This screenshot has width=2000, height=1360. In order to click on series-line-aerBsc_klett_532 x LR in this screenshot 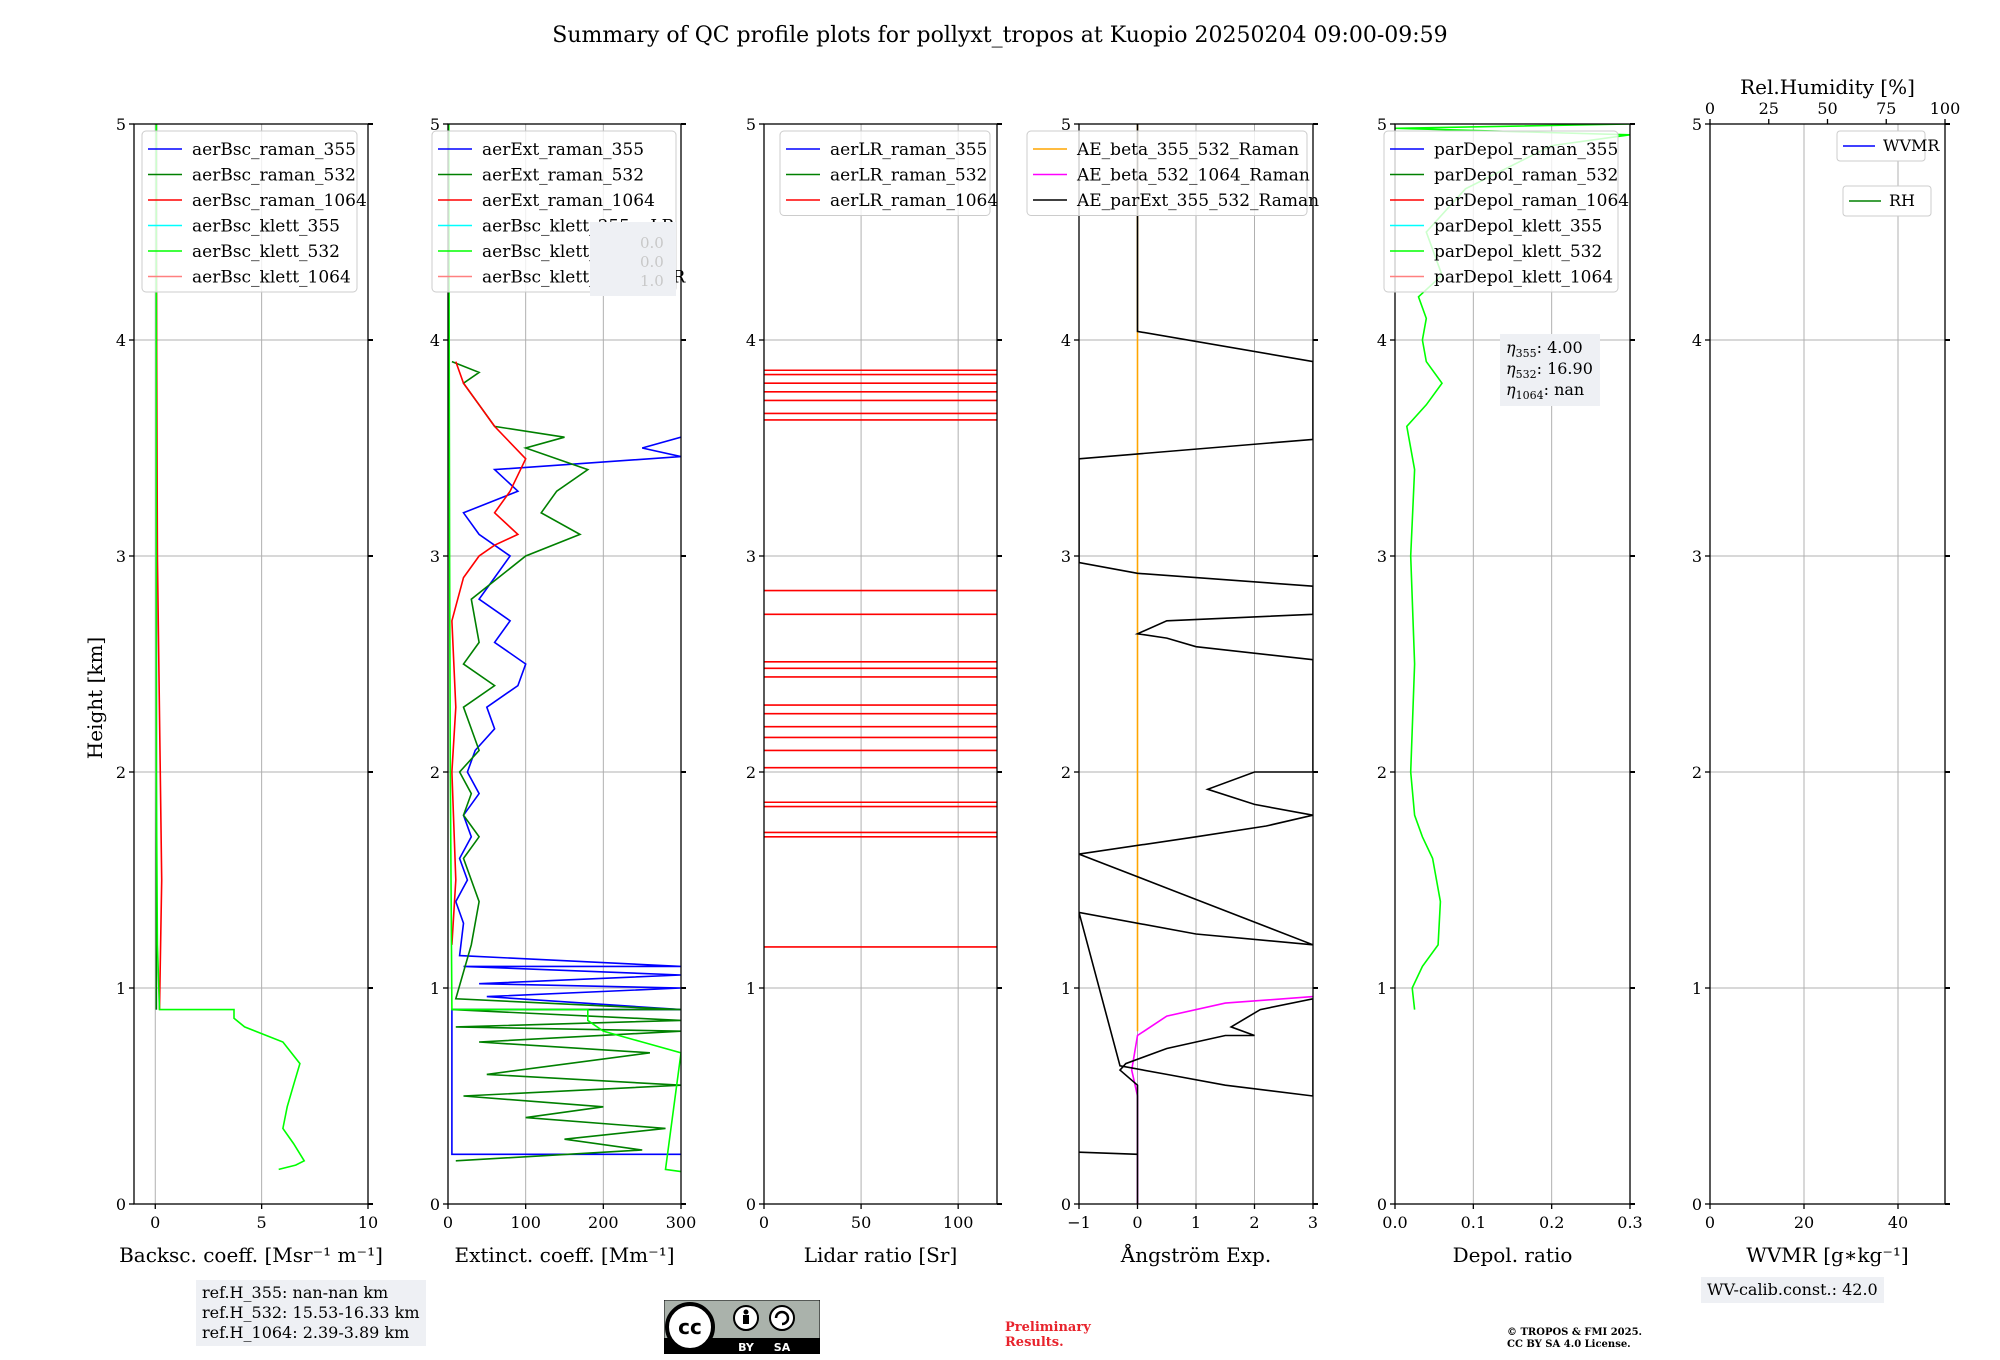, I will do `click(564, 648)`.